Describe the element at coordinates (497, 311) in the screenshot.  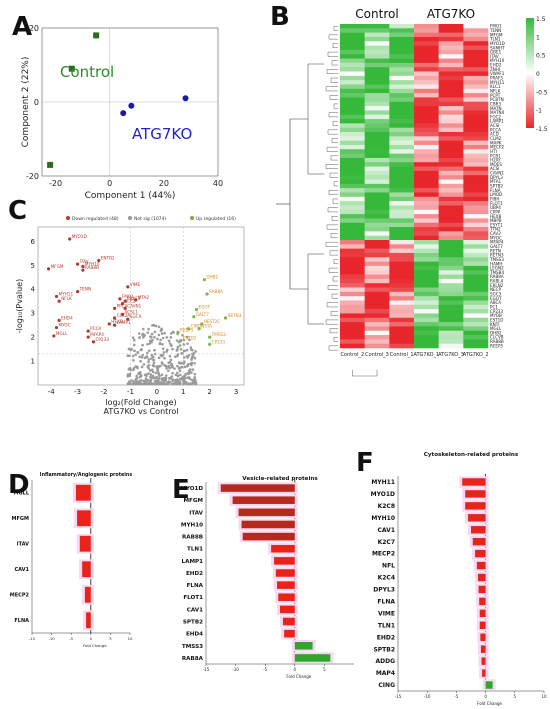
I see `row-label: CP233` at that location.